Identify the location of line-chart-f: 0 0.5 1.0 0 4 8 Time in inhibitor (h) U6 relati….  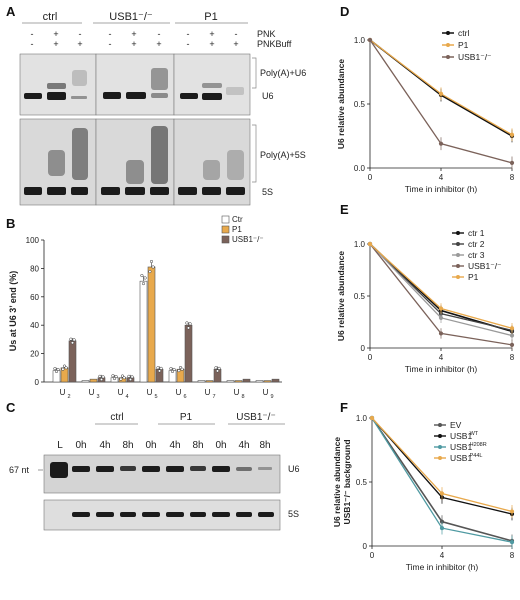
(423, 493).